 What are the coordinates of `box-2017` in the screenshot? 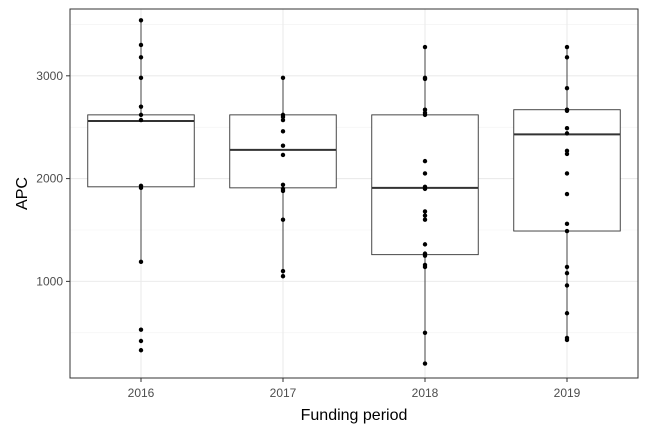 It's located at (283, 176).